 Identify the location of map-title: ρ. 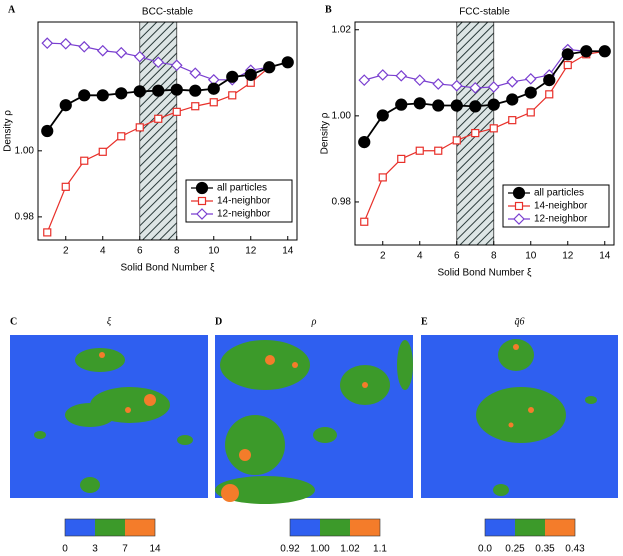
(314, 321).